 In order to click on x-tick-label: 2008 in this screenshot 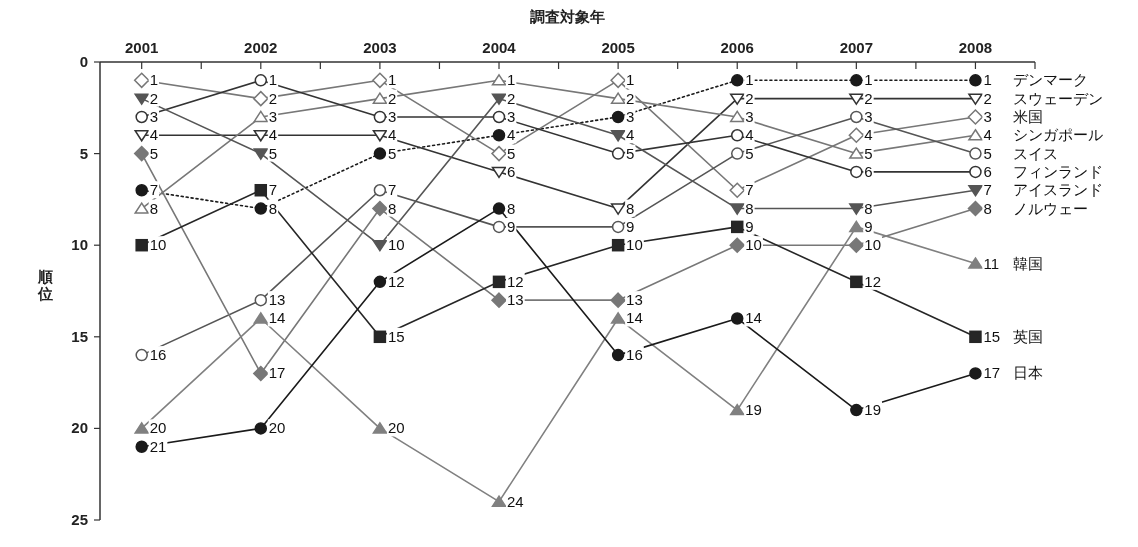, I will do `click(975, 47)`.